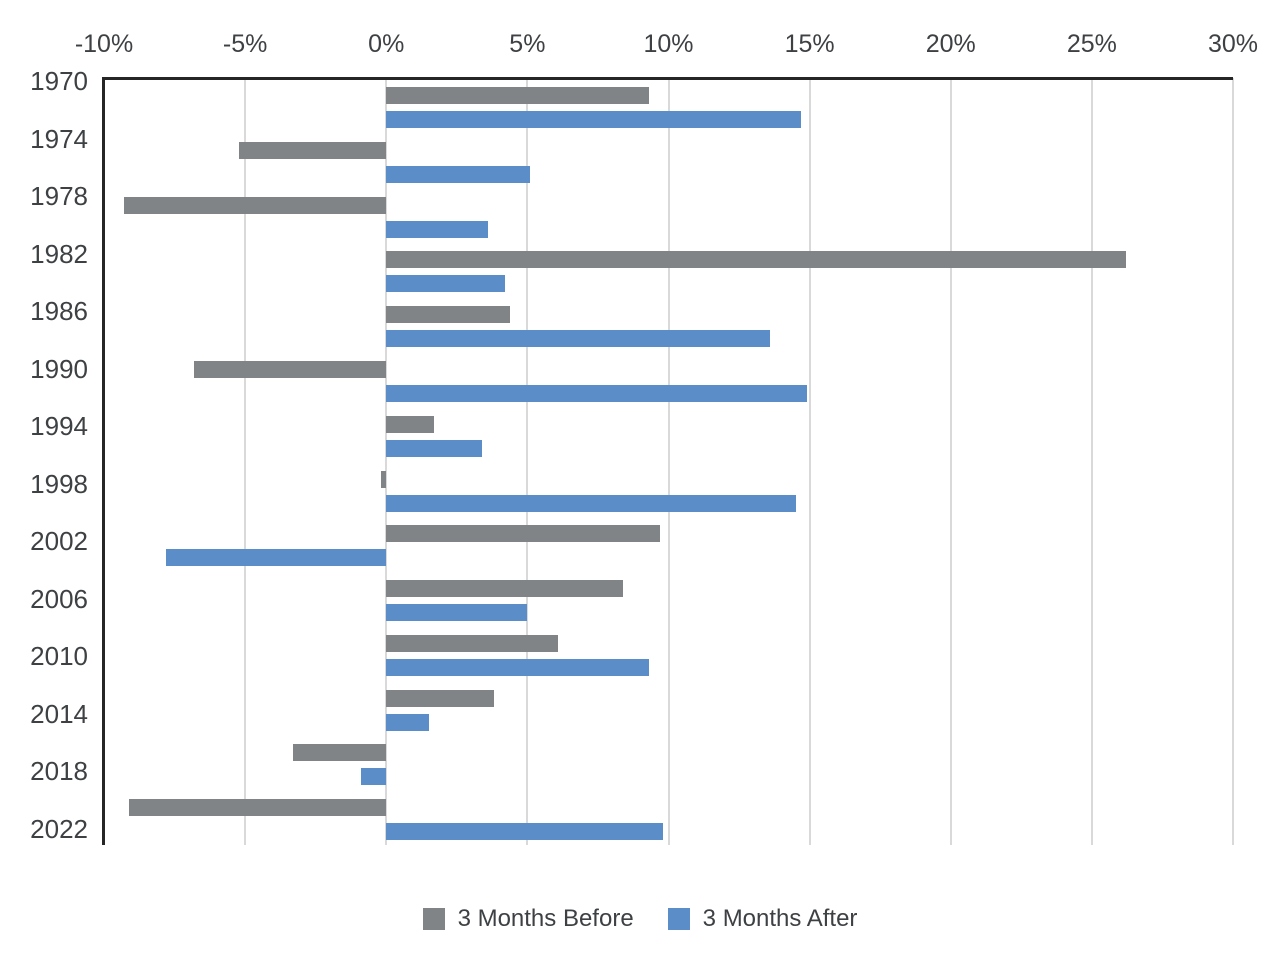 Image resolution: width=1280 pixels, height=955 pixels. Describe the element at coordinates (434, 448) in the screenshot. I see `bar-1994-after` at that location.